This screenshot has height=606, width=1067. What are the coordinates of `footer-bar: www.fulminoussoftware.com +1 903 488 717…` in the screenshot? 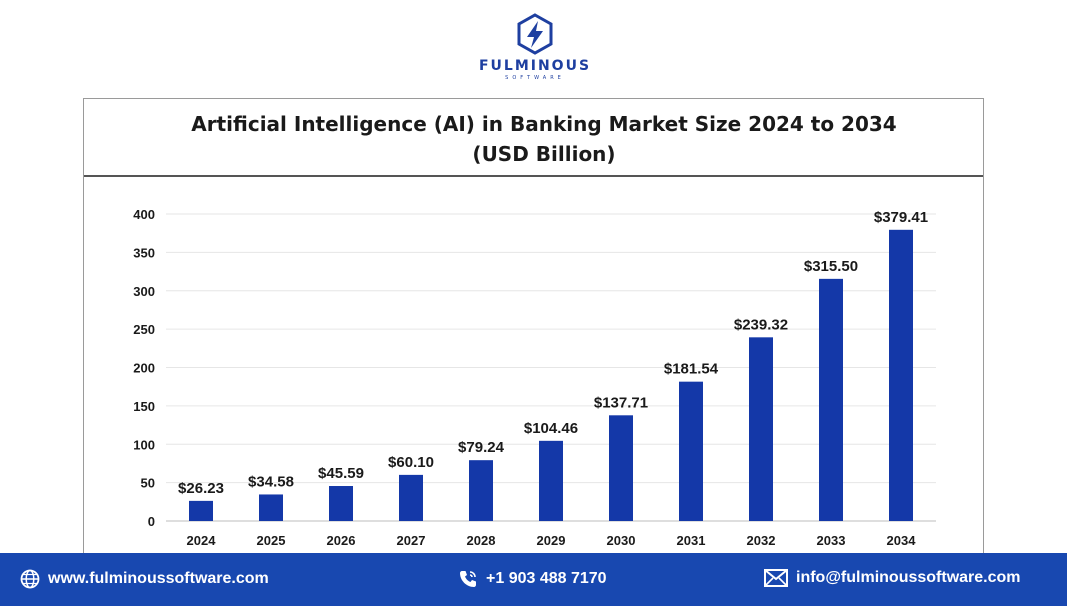 It's located at (533, 579).